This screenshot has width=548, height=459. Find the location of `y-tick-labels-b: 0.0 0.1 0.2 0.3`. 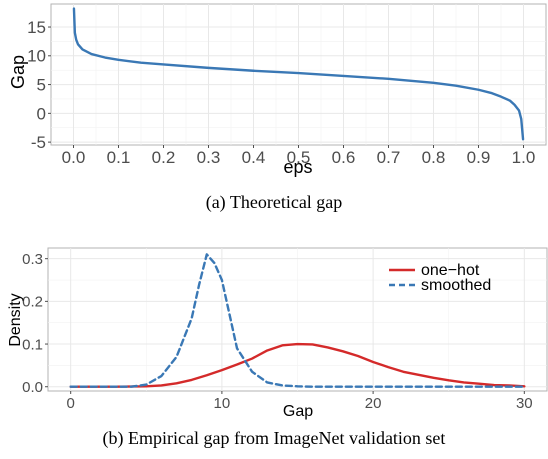

y-tick-labels-b: 0.0 0.1 0.2 0.3 is located at coordinates (35, 323).